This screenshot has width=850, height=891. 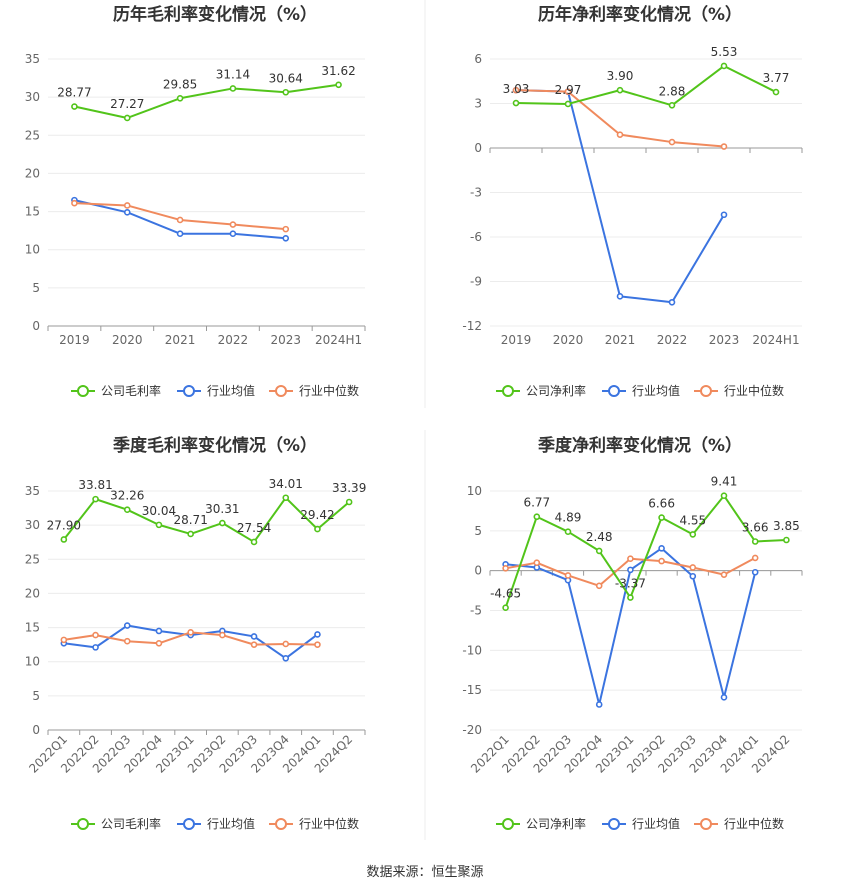 What do you see at coordinates (672, 340) in the screenshot?
I see `x-tick-label: 2022` at bounding box center [672, 340].